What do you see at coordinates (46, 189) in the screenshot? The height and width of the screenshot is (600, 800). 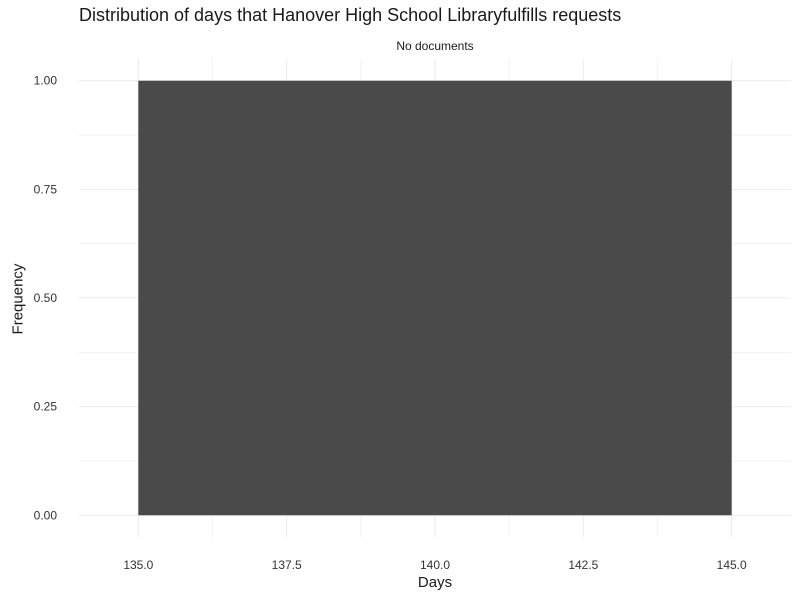 I see `y-tick-label: 0.75` at bounding box center [46, 189].